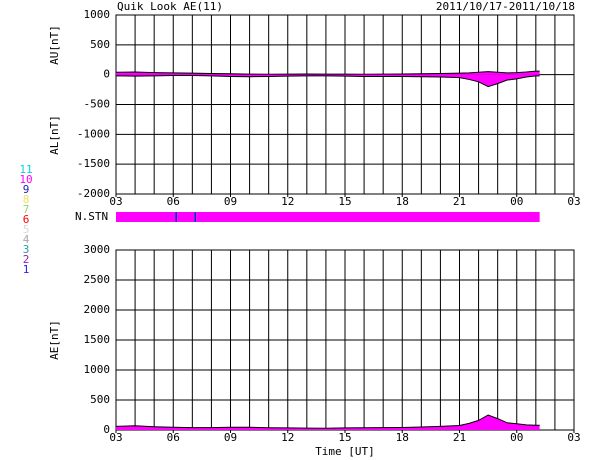  I want to click on y-axis-label: AL[nT], so click(54, 135).